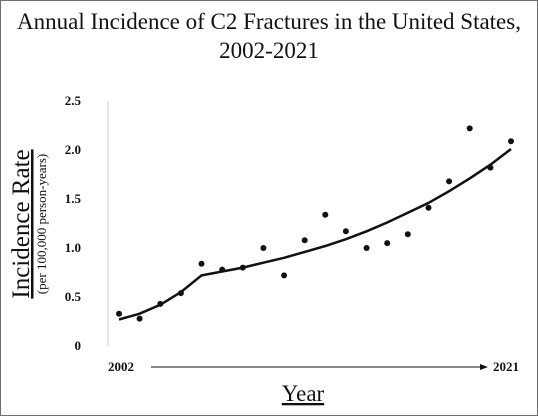 This screenshot has width=538, height=416. What do you see at coordinates (21, 223) in the screenshot?
I see `y-axis-label: Incidence Rate` at bounding box center [21, 223].